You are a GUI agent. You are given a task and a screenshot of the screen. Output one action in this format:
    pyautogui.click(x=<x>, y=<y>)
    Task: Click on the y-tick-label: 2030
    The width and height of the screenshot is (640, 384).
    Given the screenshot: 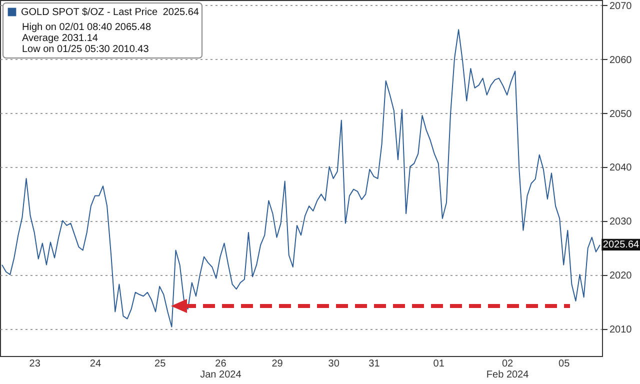 What is the action you would take?
    pyautogui.click(x=621, y=222)
    